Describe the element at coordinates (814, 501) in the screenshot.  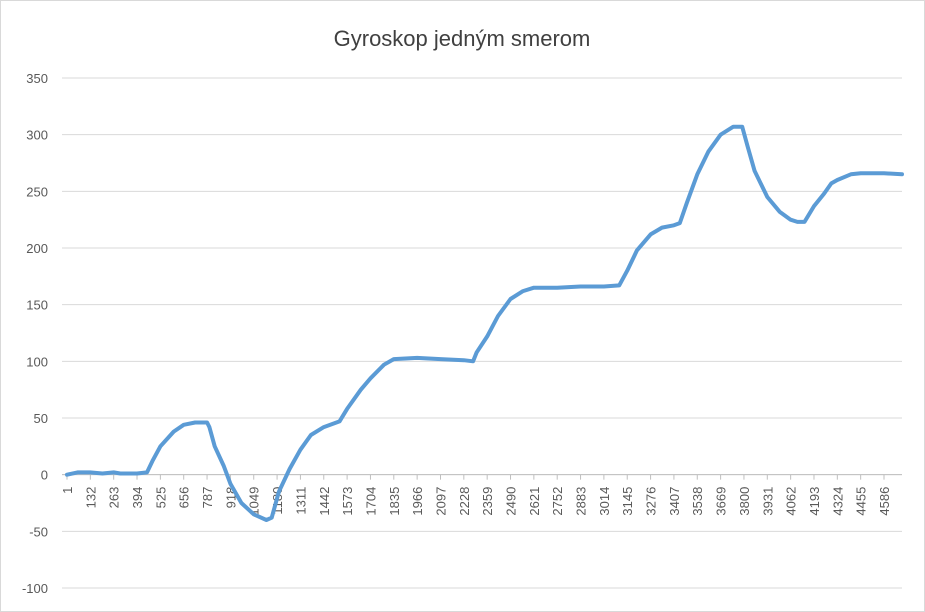
I see `x-tick-label: 4193` at that location.